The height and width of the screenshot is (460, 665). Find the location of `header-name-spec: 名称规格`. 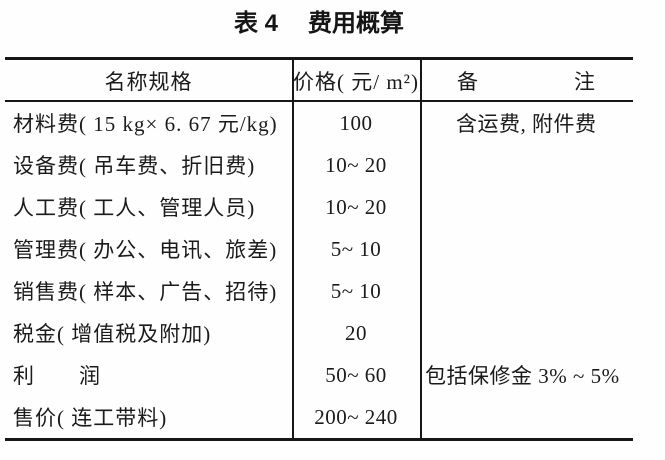

header-name-spec: 名称规格 is located at coordinates (148, 82).